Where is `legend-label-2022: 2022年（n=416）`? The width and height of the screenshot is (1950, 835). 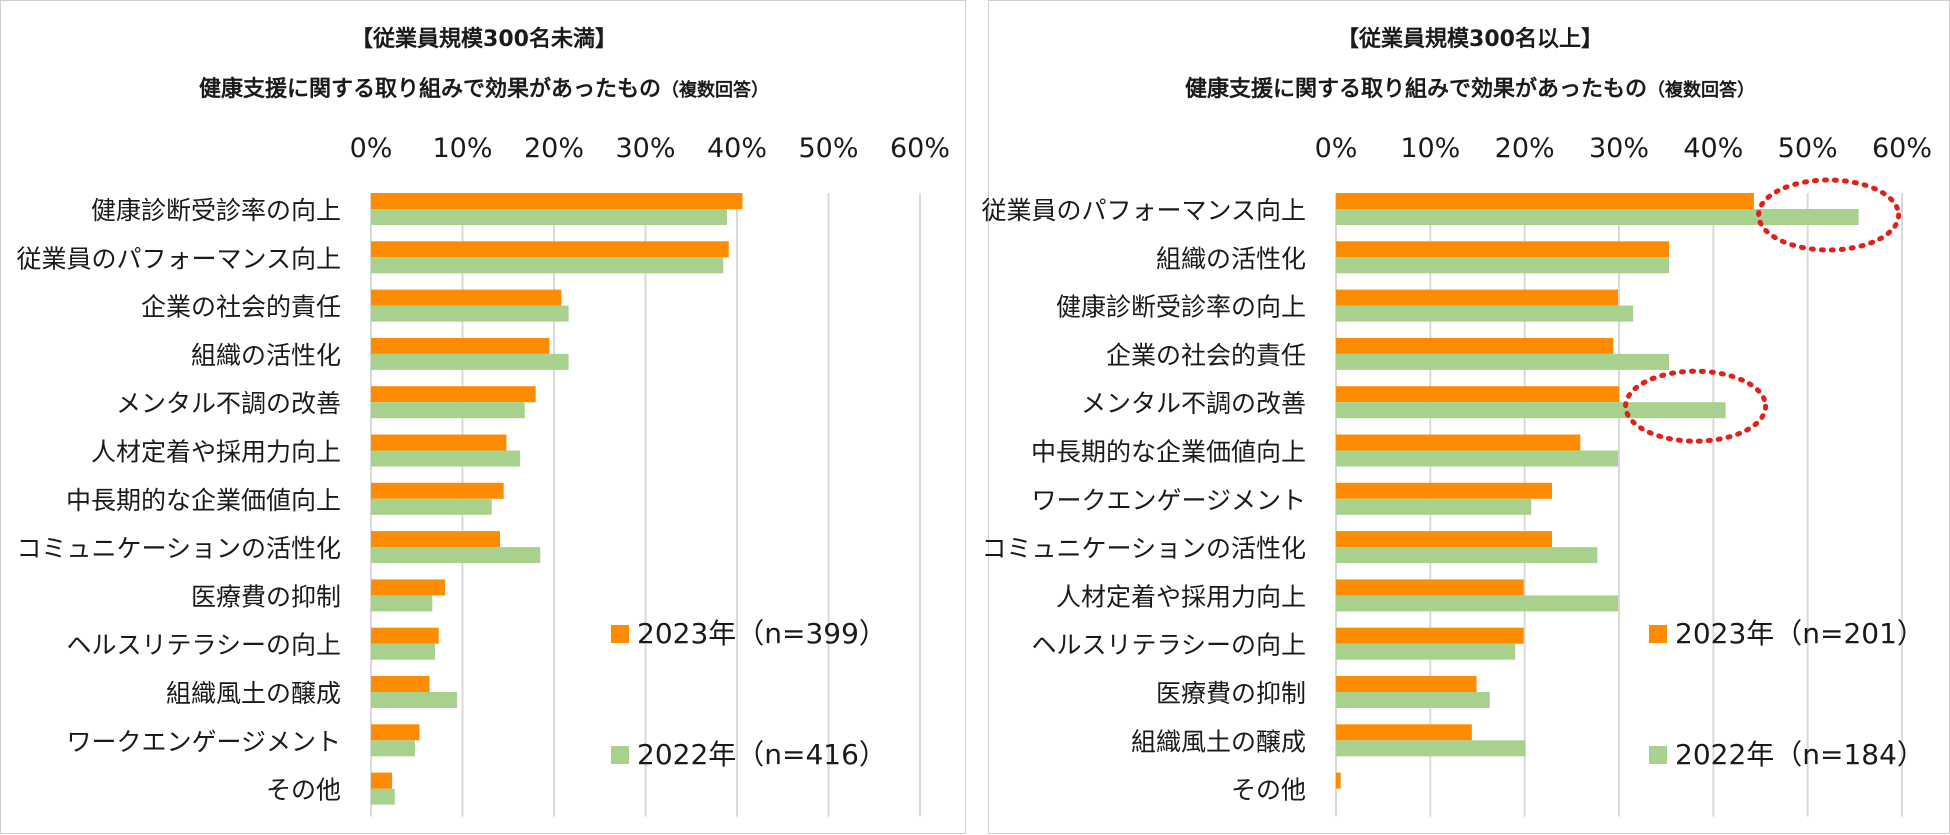 legend-label-2022: 2022年（n=416） is located at coordinates (762, 754).